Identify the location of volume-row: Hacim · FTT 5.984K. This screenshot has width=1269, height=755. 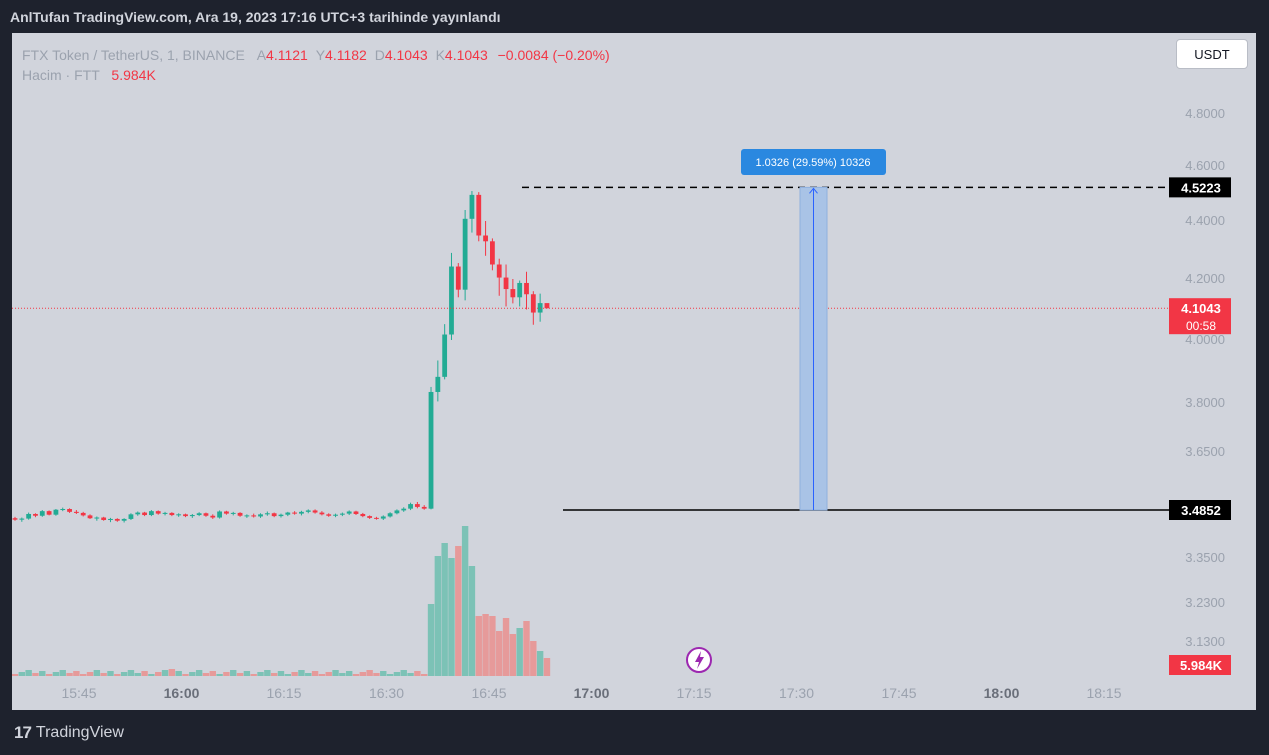
(316, 75).